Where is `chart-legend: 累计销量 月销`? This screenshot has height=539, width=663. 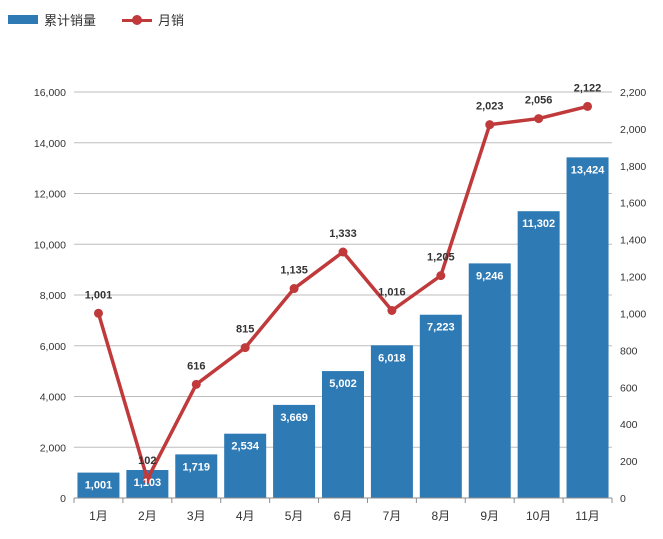 chart-legend: 累计销量 月销 is located at coordinates (109, 19).